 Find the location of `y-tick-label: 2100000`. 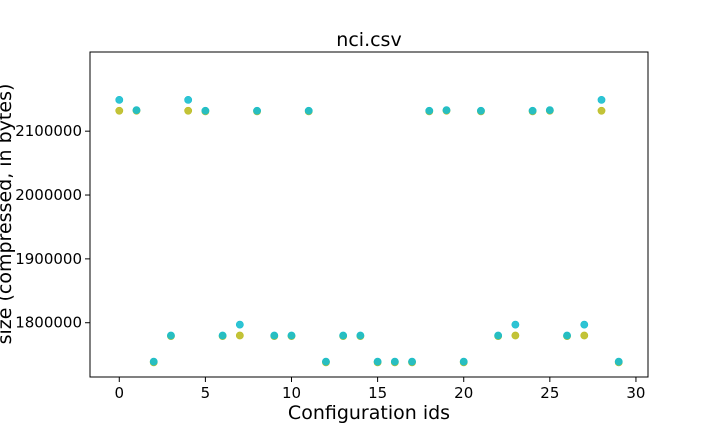

y-tick-label: 2100000 is located at coordinates (48, 131).